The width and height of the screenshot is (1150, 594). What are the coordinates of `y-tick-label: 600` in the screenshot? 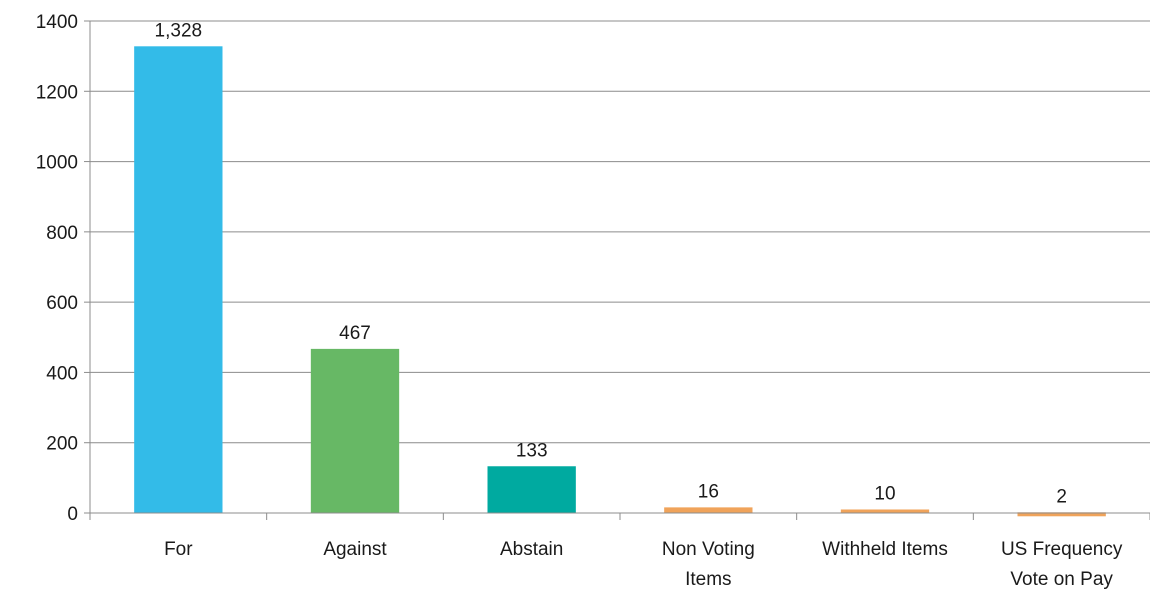 It's located at (62, 303).